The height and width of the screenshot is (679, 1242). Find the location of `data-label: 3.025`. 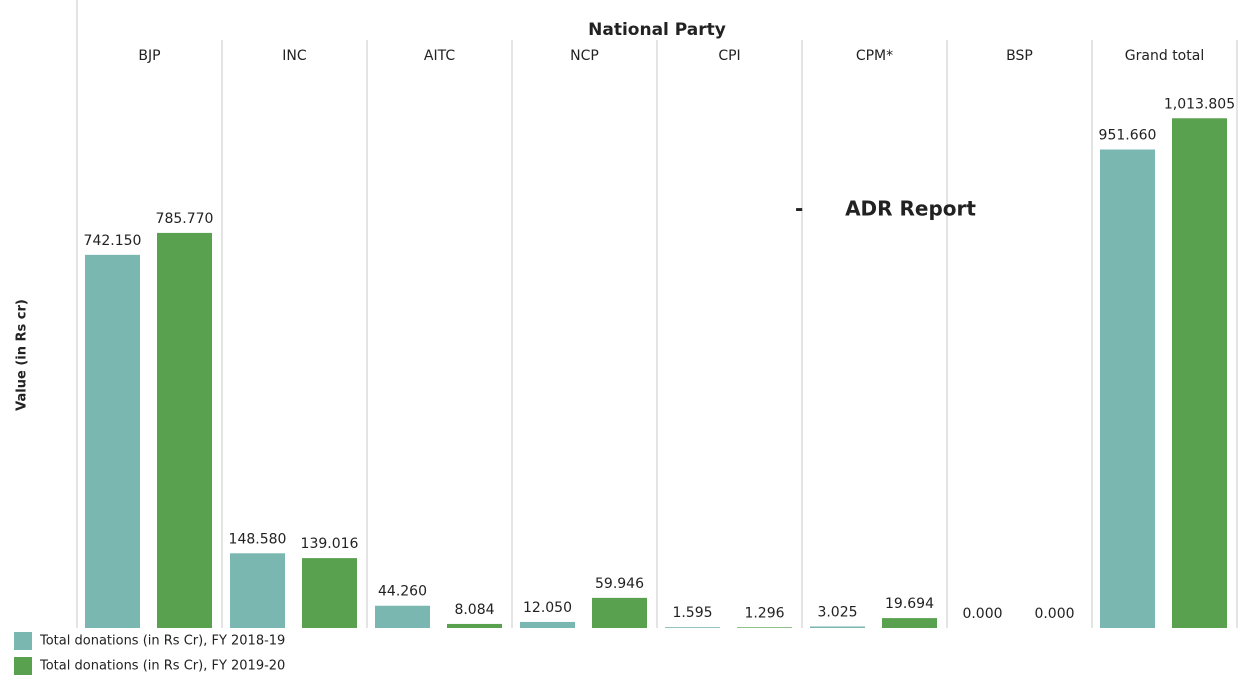

data-label: 3.025 is located at coordinates (837, 612).